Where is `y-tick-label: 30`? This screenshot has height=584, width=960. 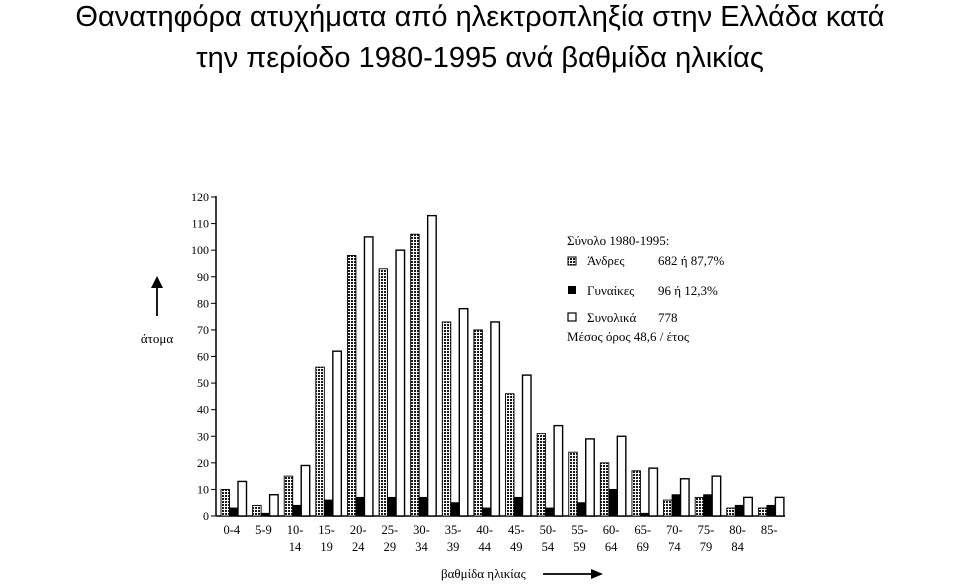 y-tick-label: 30 is located at coordinates (203, 436).